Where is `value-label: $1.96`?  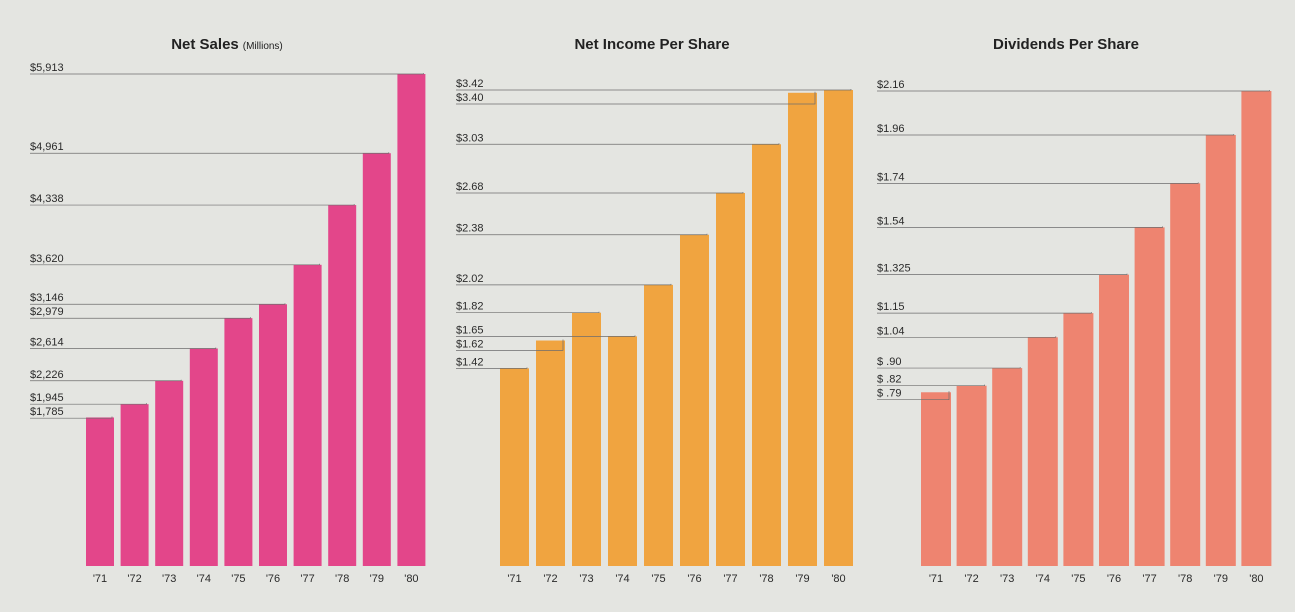 value-label: $1.96 is located at coordinates (891, 129).